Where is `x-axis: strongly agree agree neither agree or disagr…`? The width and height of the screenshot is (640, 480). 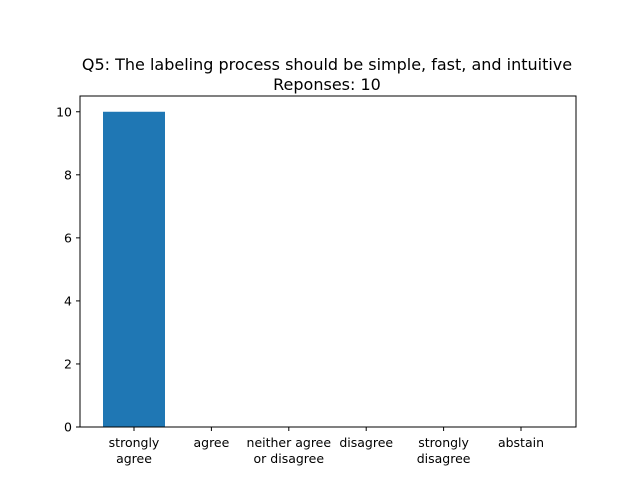
x-axis: strongly agree agree neither agree or disagr… is located at coordinates (326, 446).